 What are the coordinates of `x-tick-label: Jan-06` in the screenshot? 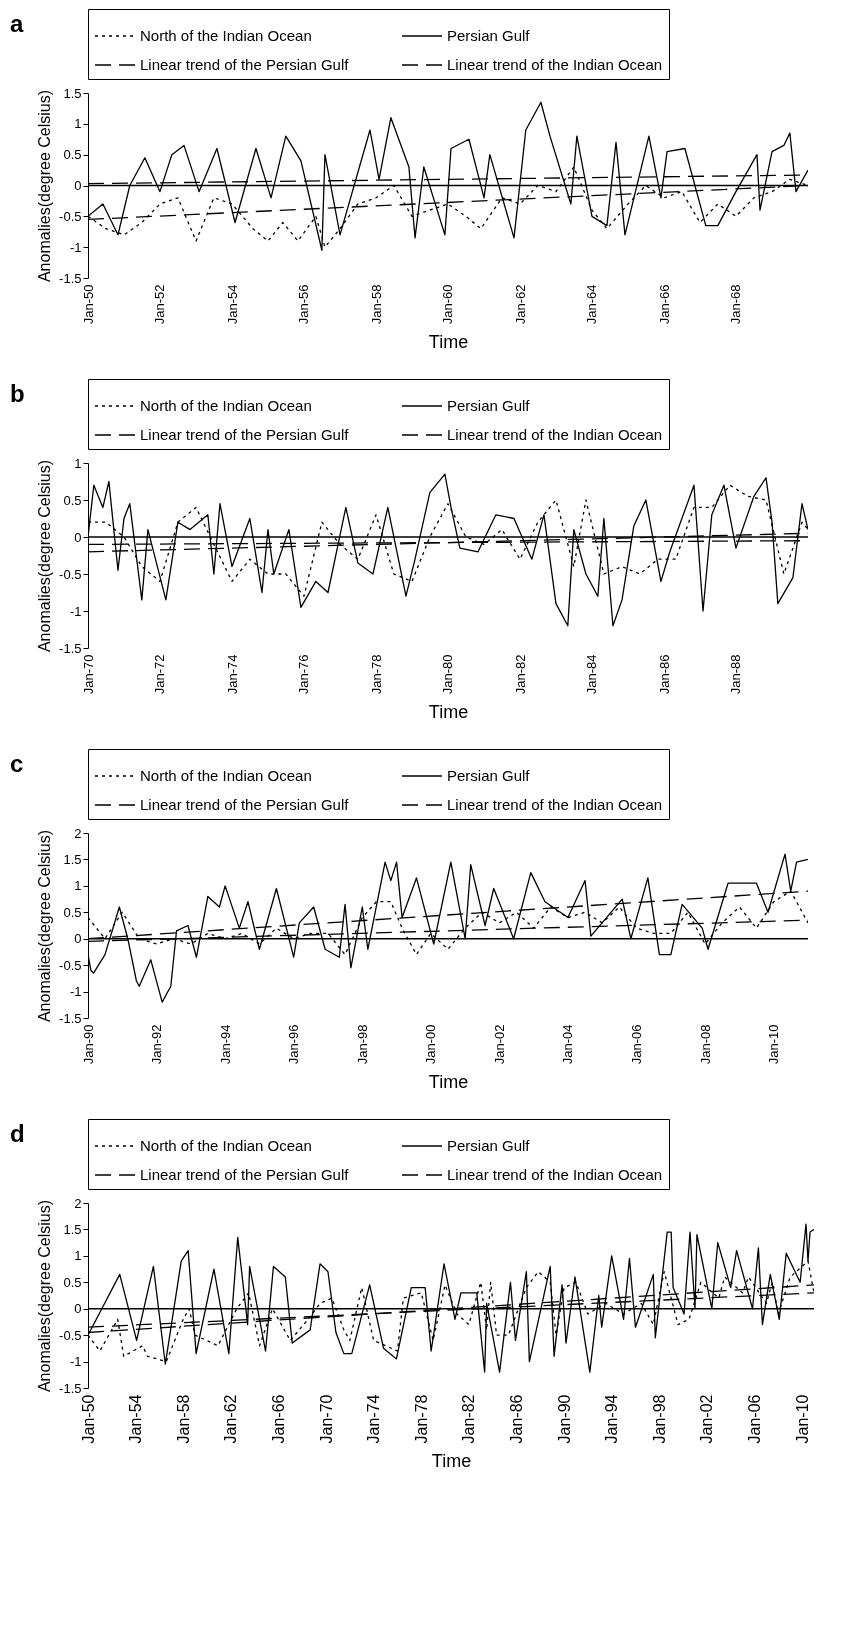 It's located at (754, 1419).